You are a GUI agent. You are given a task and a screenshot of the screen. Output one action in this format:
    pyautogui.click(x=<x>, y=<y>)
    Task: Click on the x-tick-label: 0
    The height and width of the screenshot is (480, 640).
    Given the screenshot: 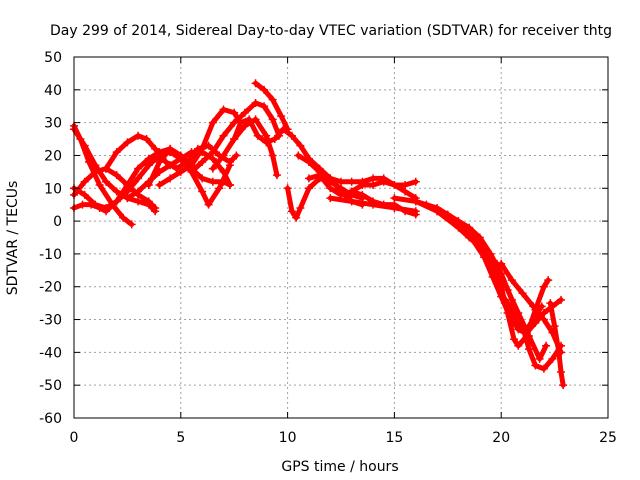 What is the action you would take?
    pyautogui.click(x=74, y=438)
    